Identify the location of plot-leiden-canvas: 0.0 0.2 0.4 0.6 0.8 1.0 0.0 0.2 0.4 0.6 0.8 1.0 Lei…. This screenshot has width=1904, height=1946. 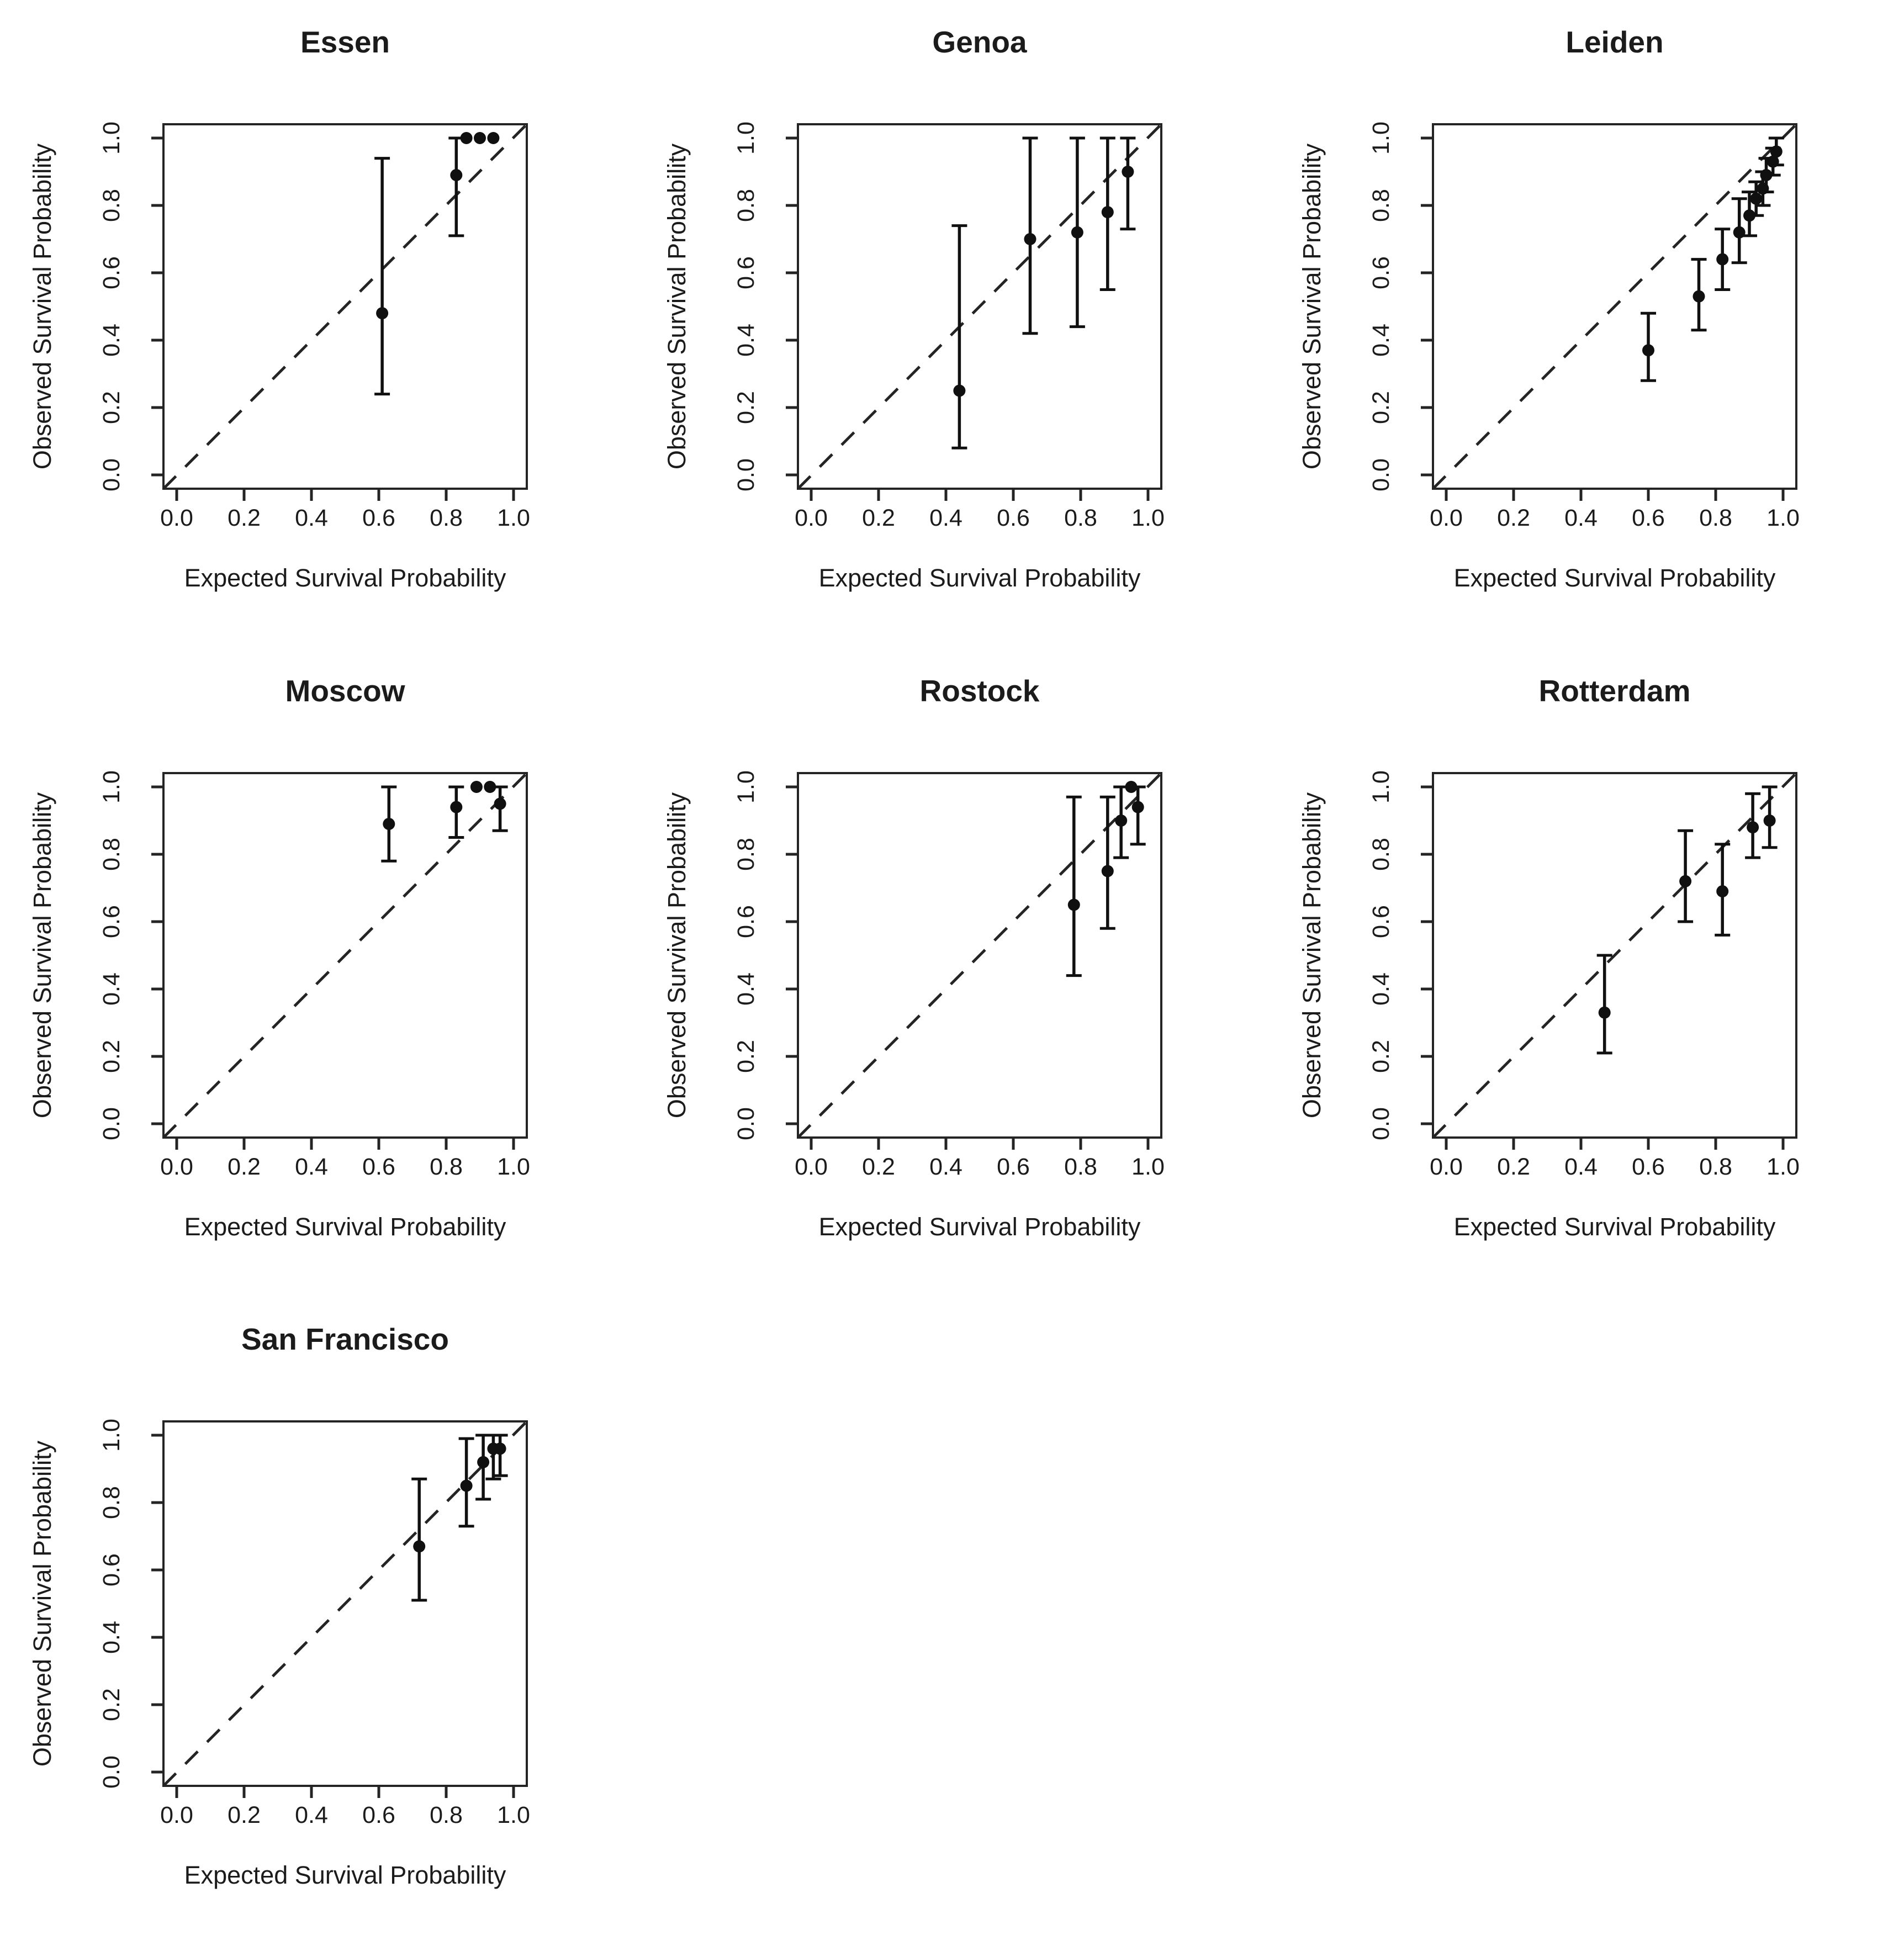
(1549, 308).